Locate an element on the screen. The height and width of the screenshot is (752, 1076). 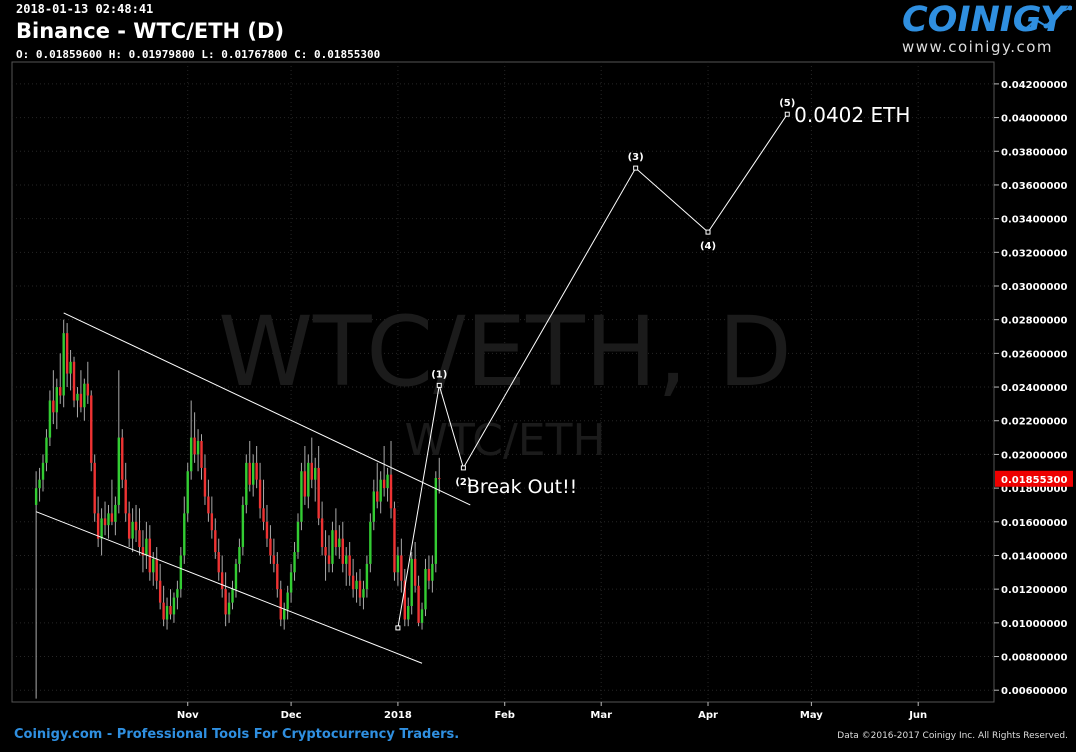
target-price-annotation: 0.0402 ETH is located at coordinates (852, 115).